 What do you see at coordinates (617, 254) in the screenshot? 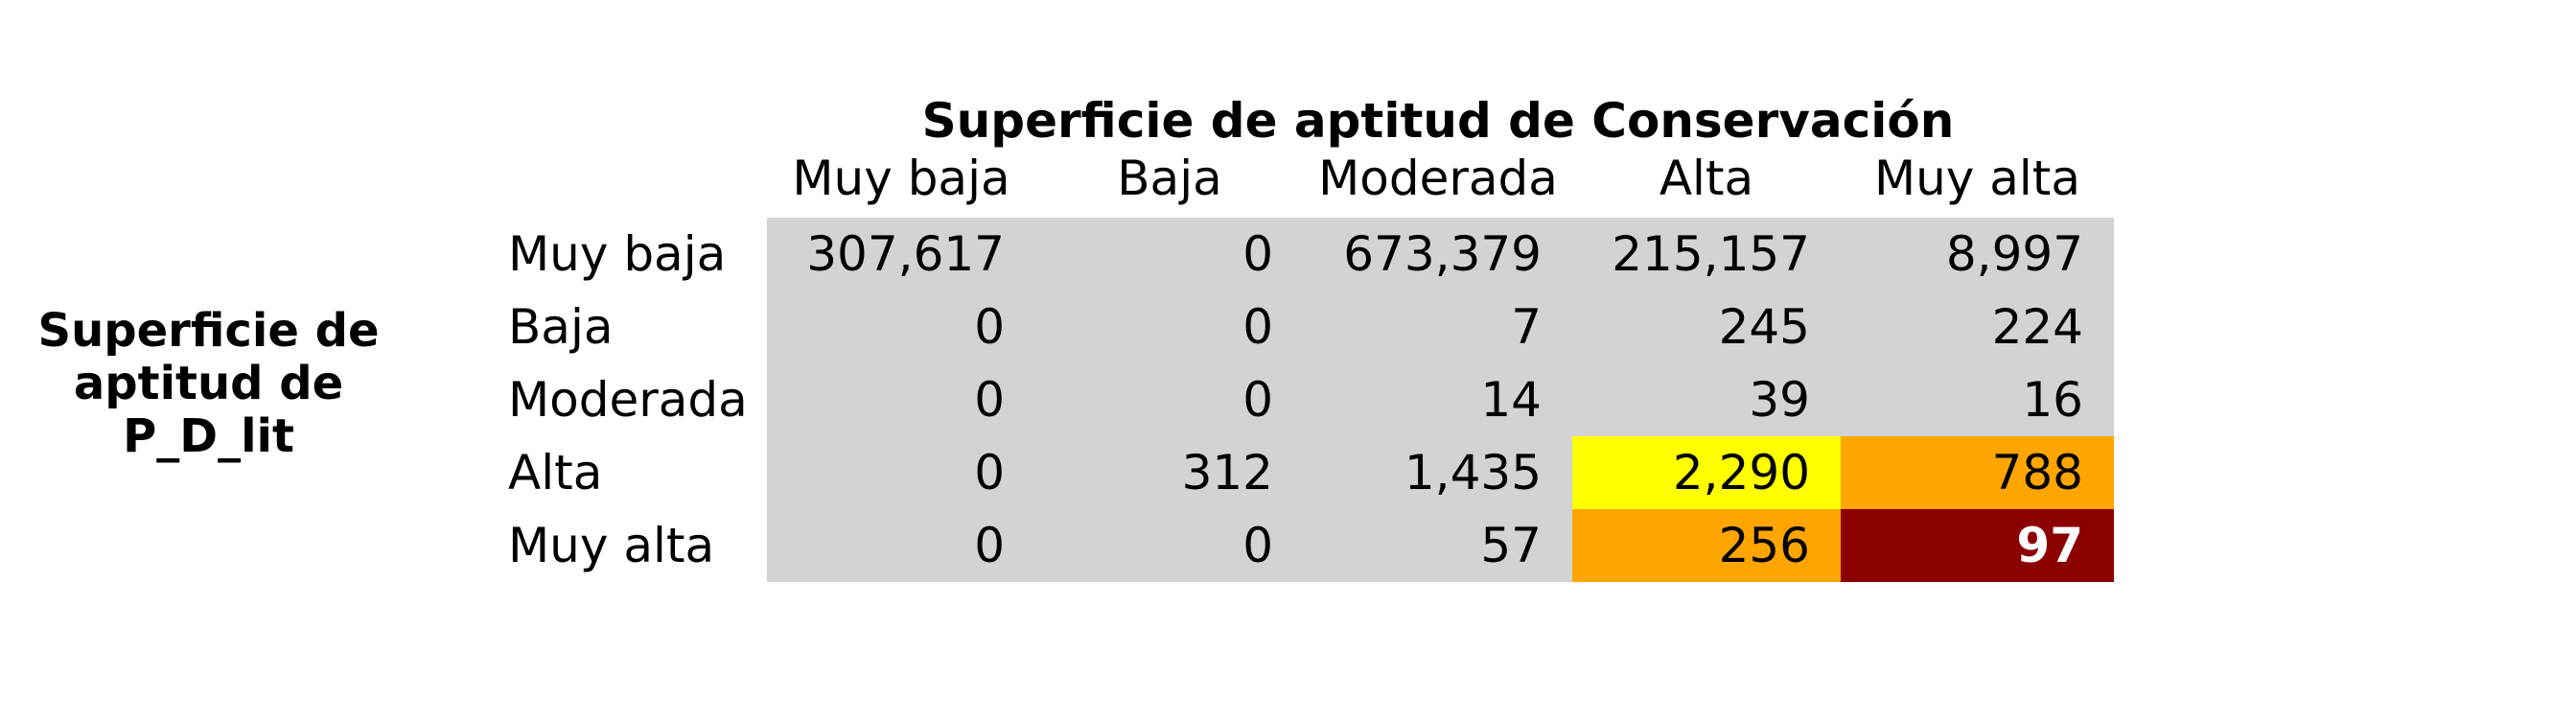
I see `row-label: Muy baja` at bounding box center [617, 254].